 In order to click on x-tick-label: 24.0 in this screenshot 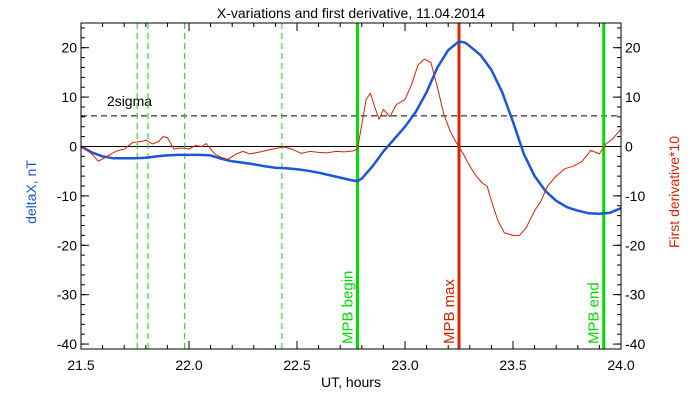, I will do `click(620, 365)`.